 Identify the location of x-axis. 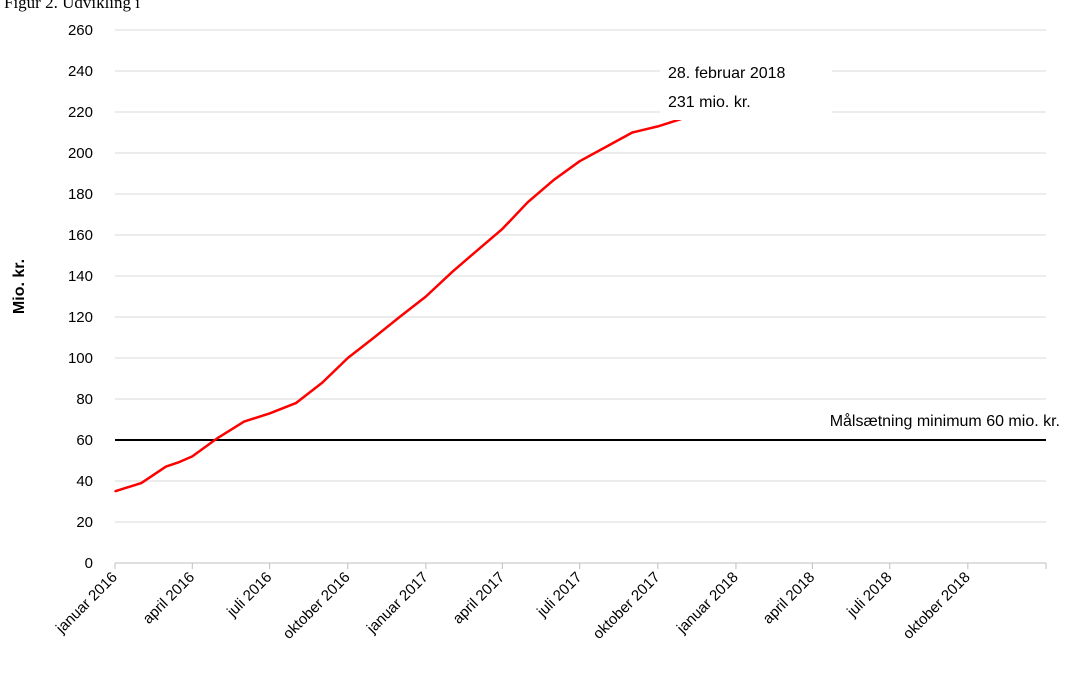
(580, 565).